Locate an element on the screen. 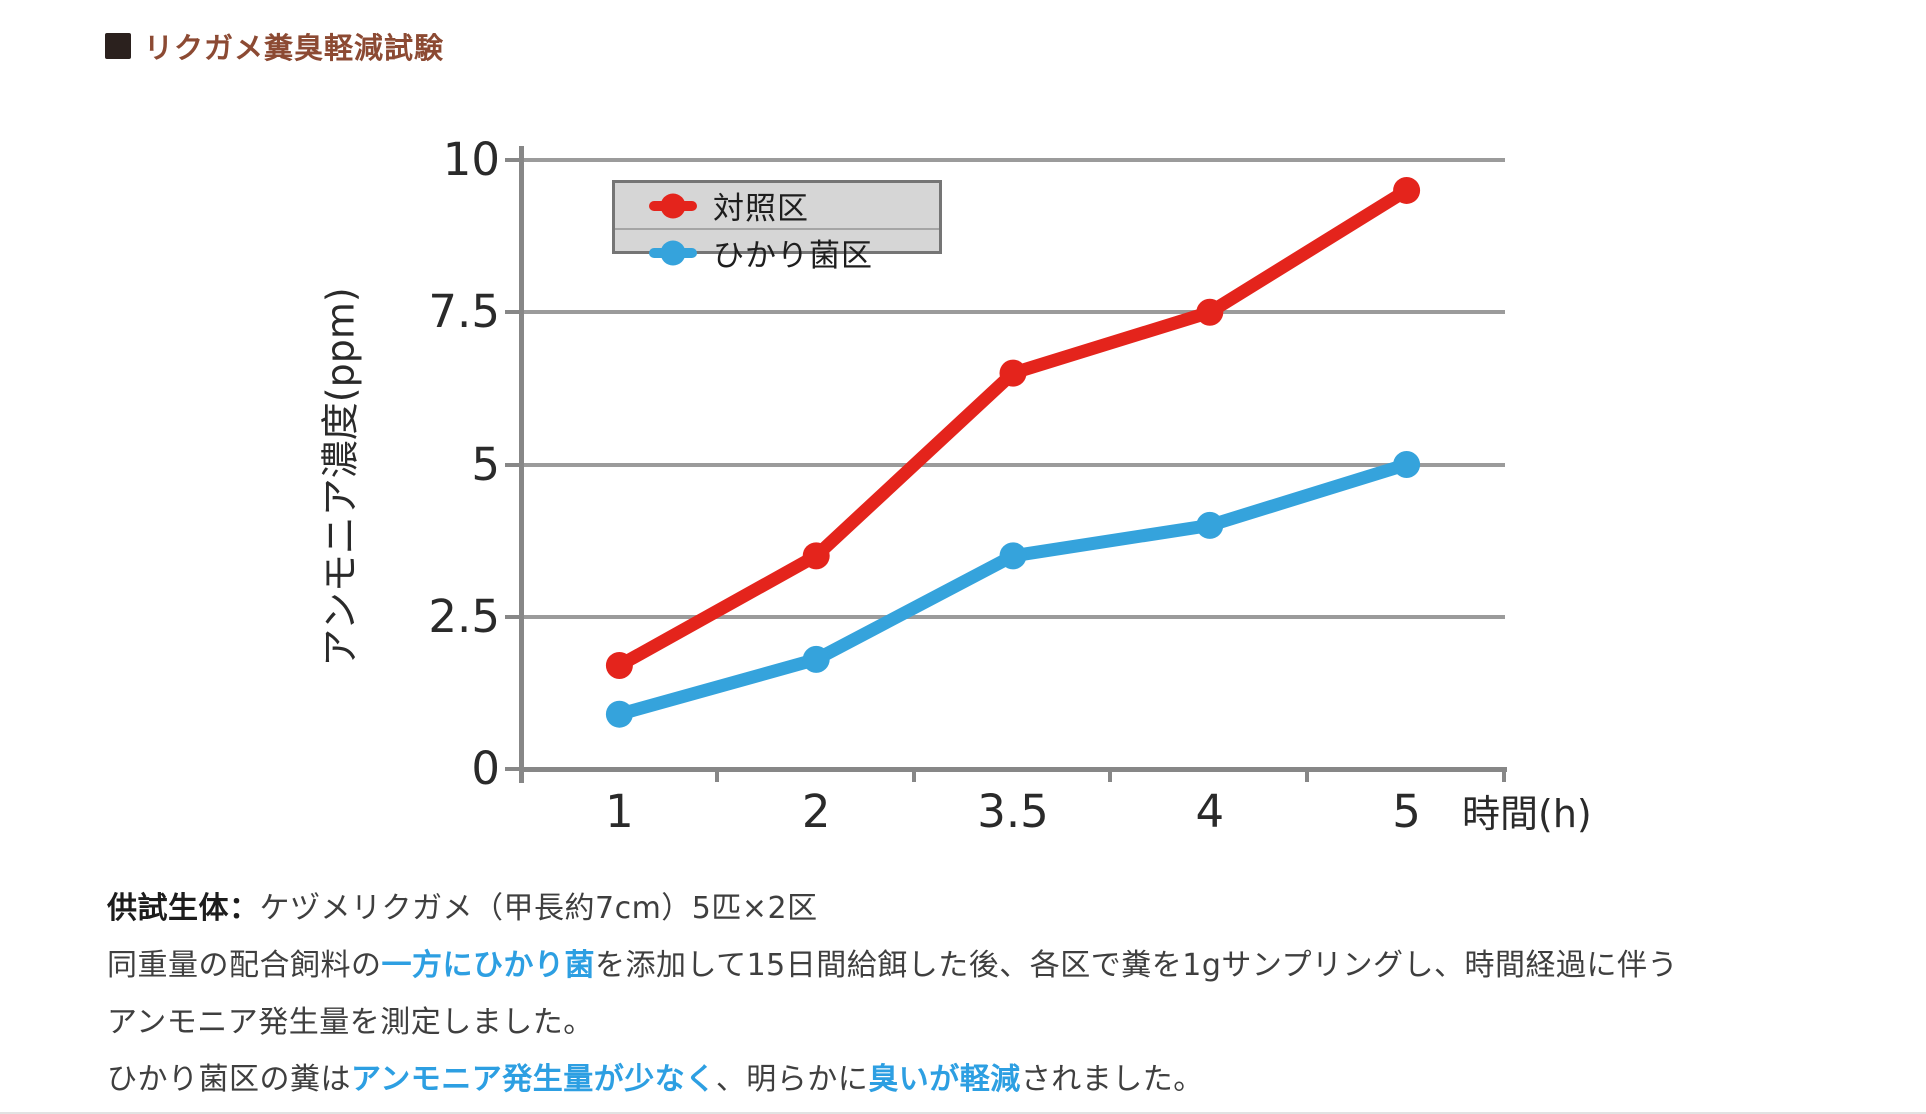 The height and width of the screenshot is (1114, 1926). section-title-text: リクガメ糞臭軽減試験 is located at coordinates (294, 48).